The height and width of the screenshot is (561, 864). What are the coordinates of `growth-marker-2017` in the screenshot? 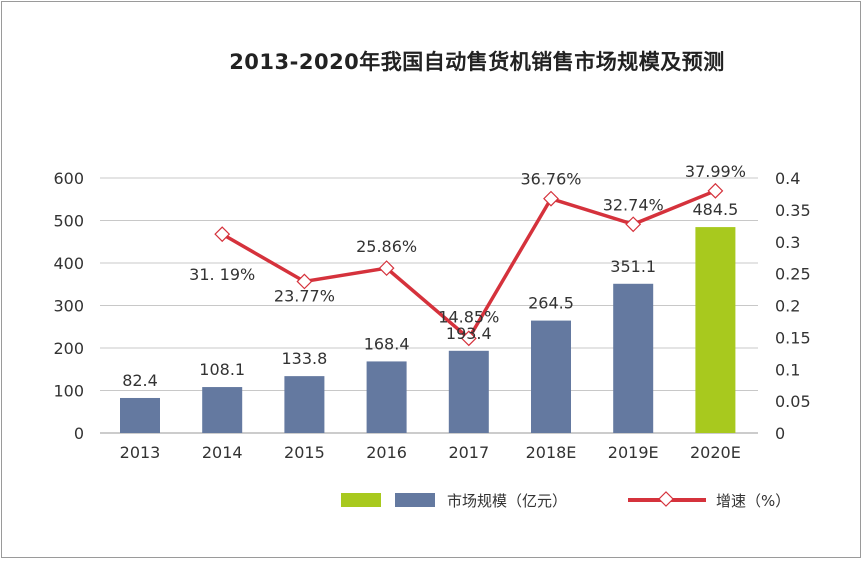 It's located at (468, 338).